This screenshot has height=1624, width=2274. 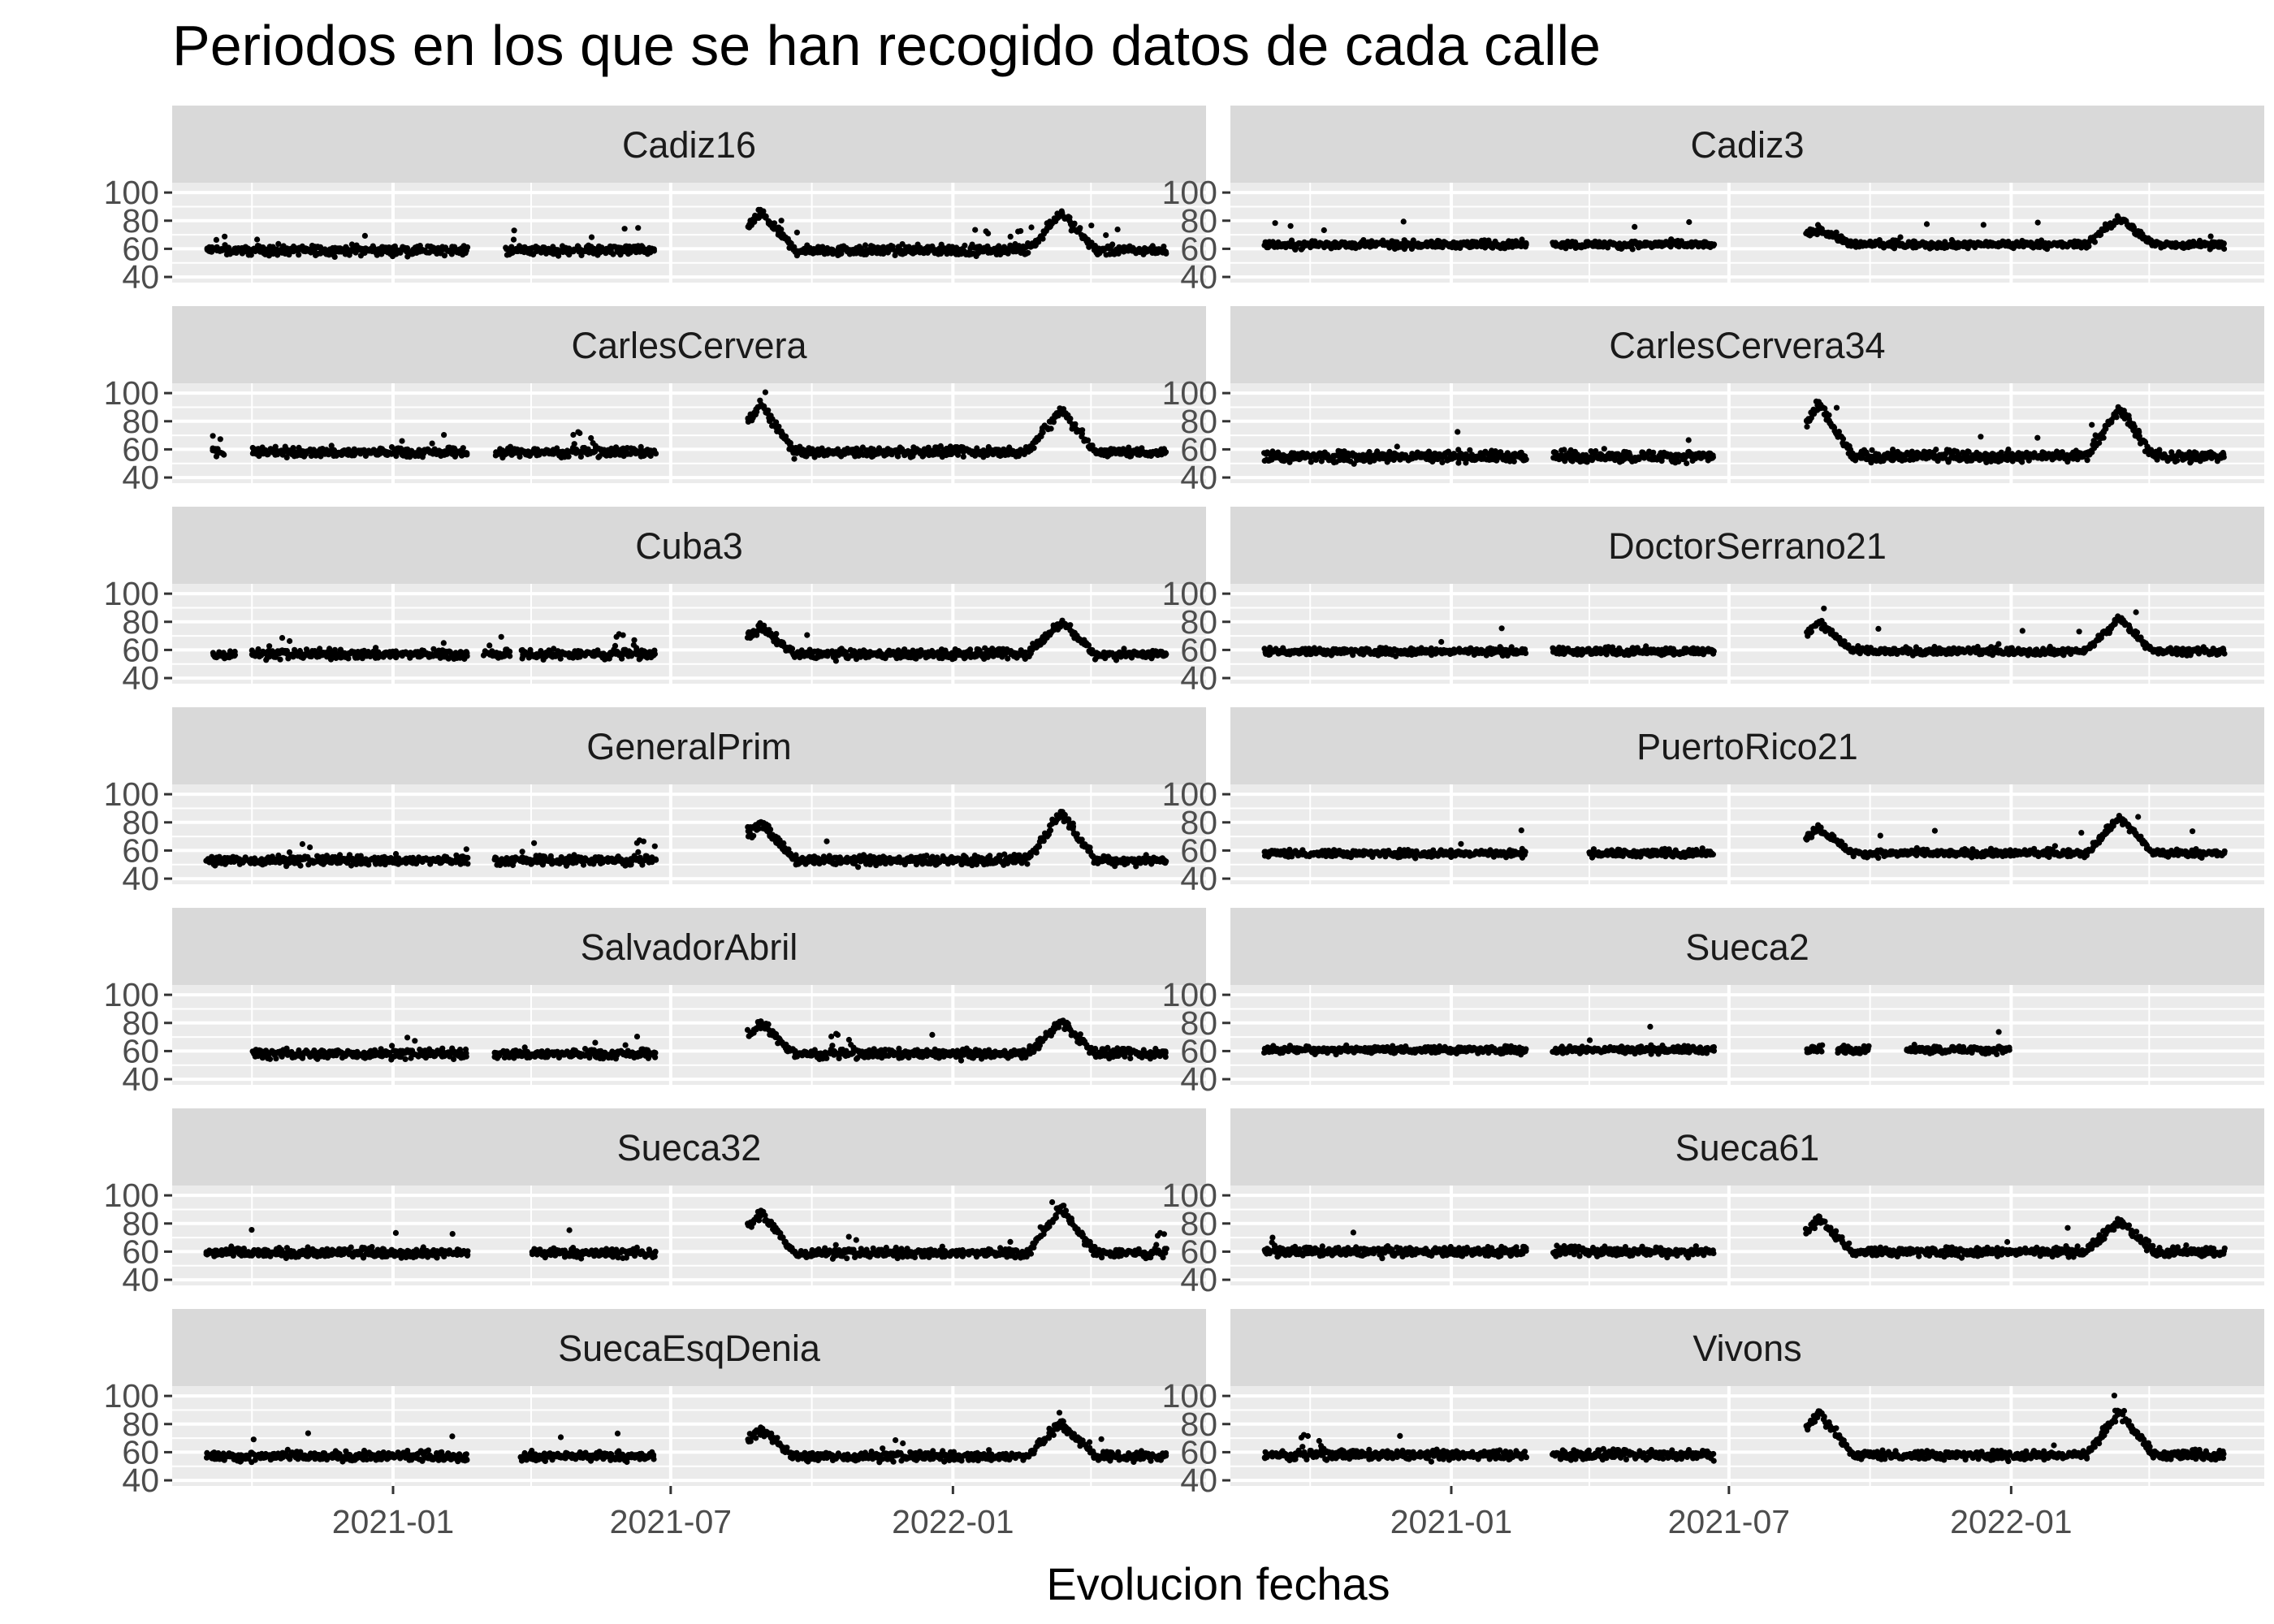 What do you see at coordinates (1747, 145) in the screenshot?
I see `facet-strip-label: Cadiz3` at bounding box center [1747, 145].